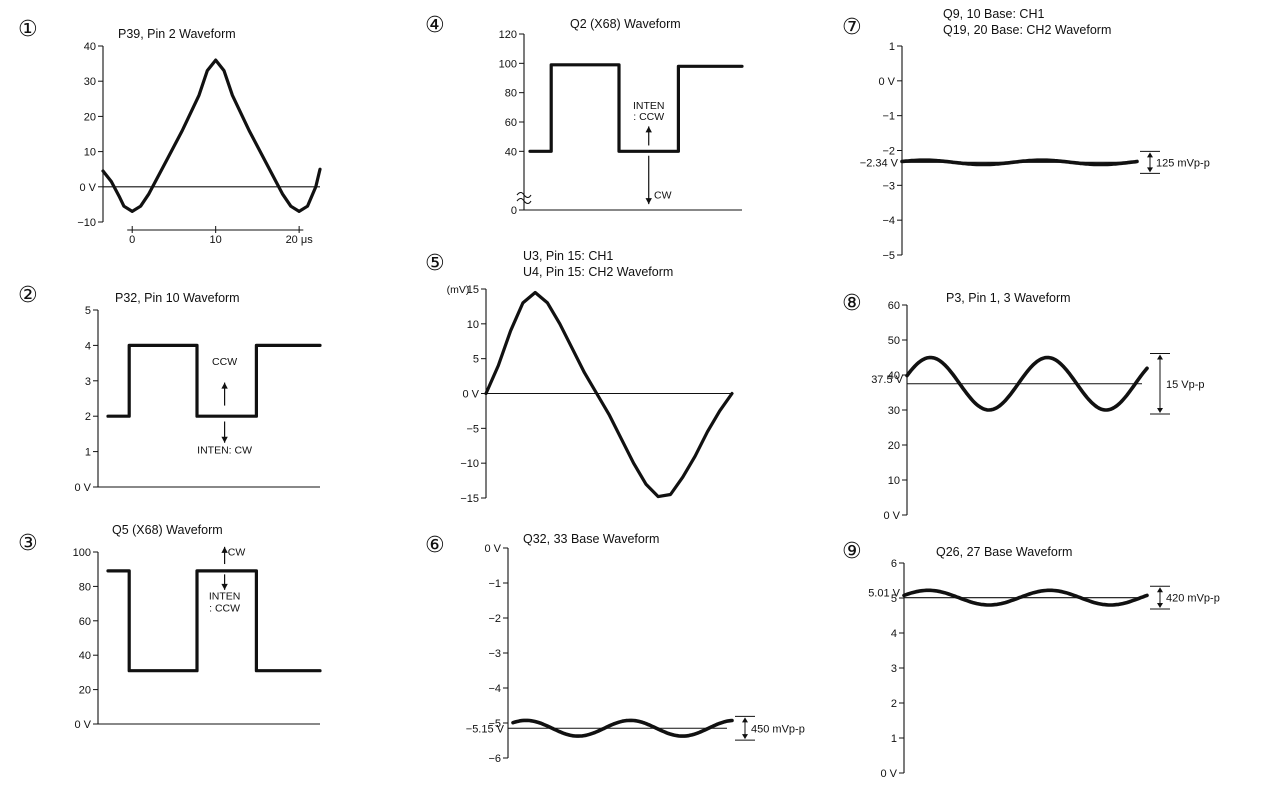 The height and width of the screenshot is (789, 1277). I want to click on chart-title: P32, Pin 10 Waveform, so click(177, 298).